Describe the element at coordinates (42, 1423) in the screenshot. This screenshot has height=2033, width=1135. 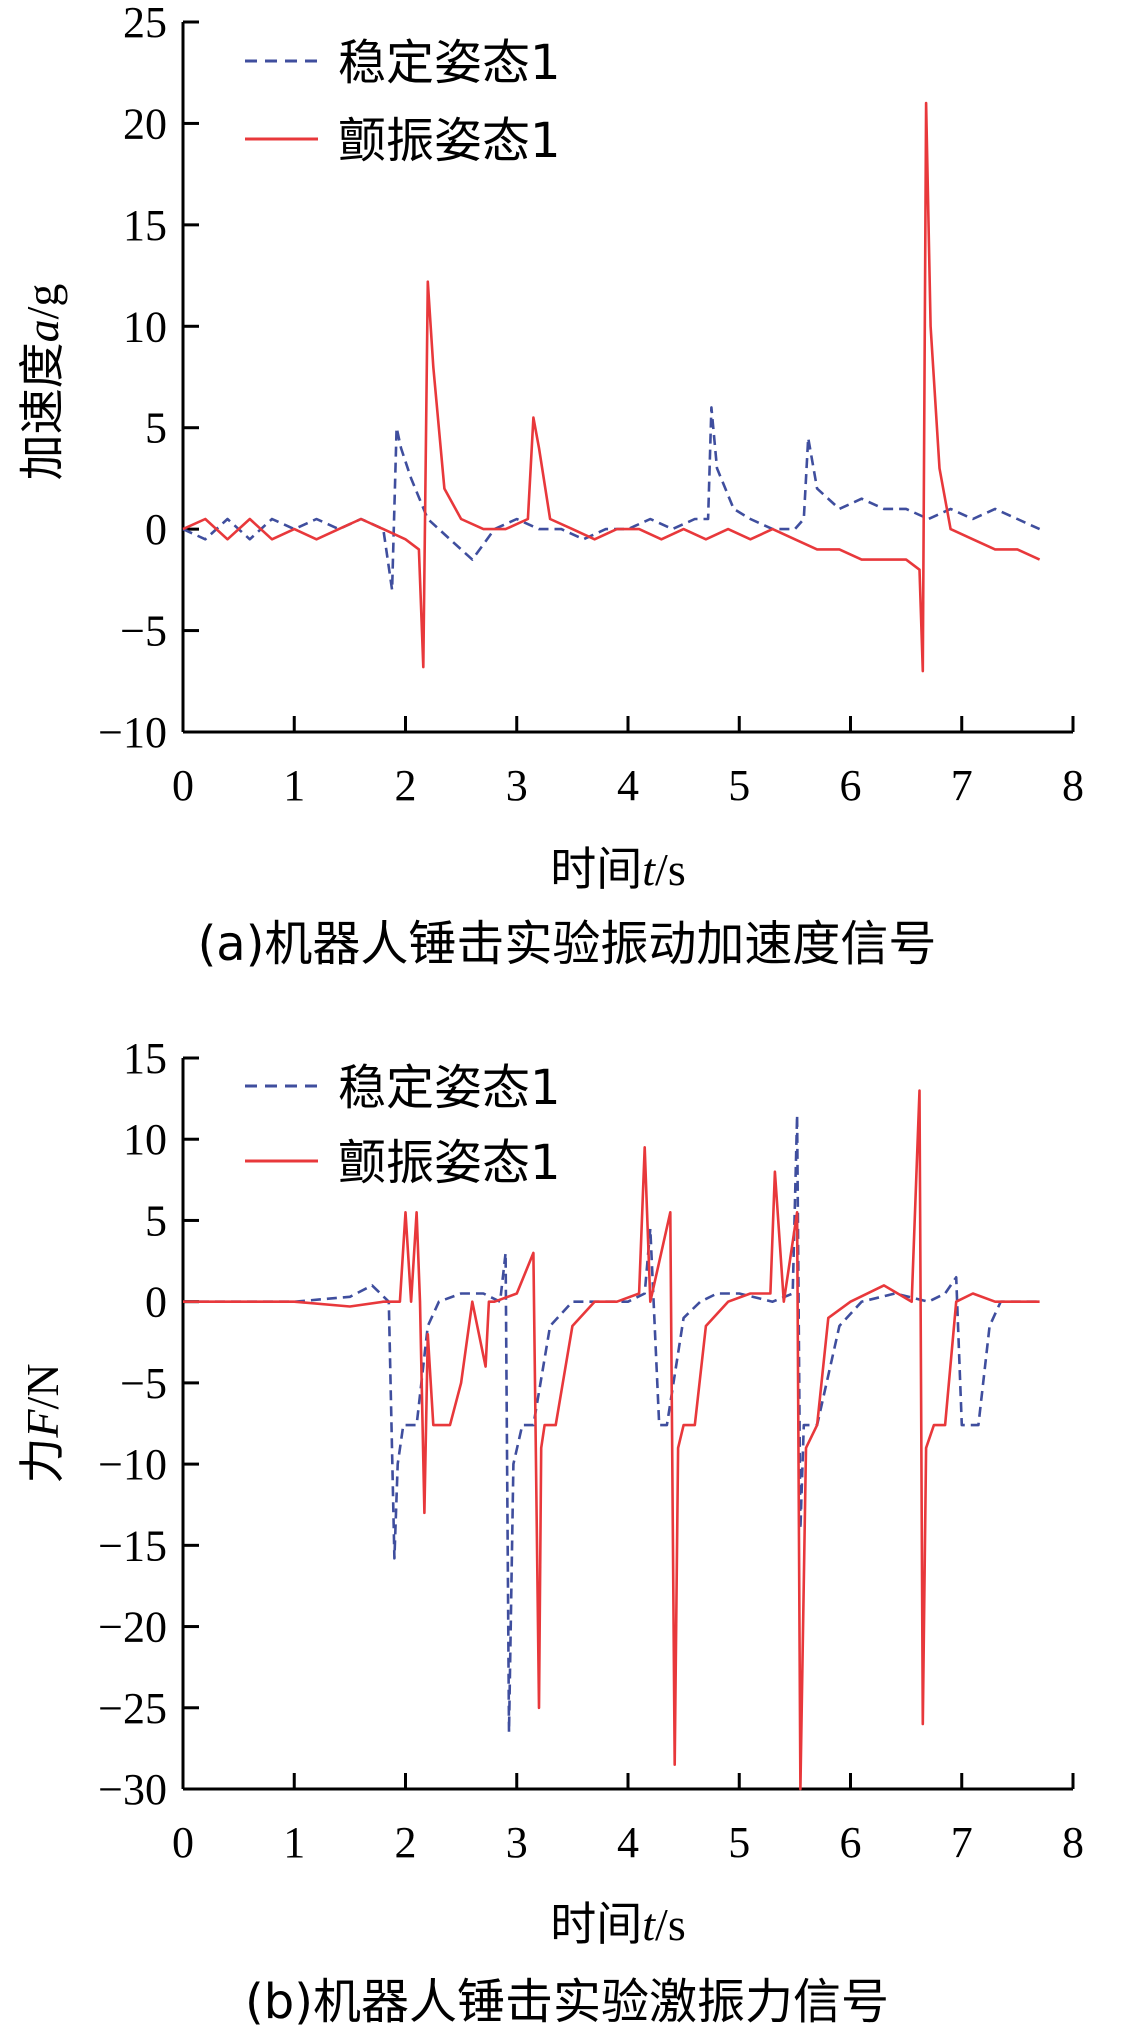
I see `y-axis-title: 力F/N` at that location.